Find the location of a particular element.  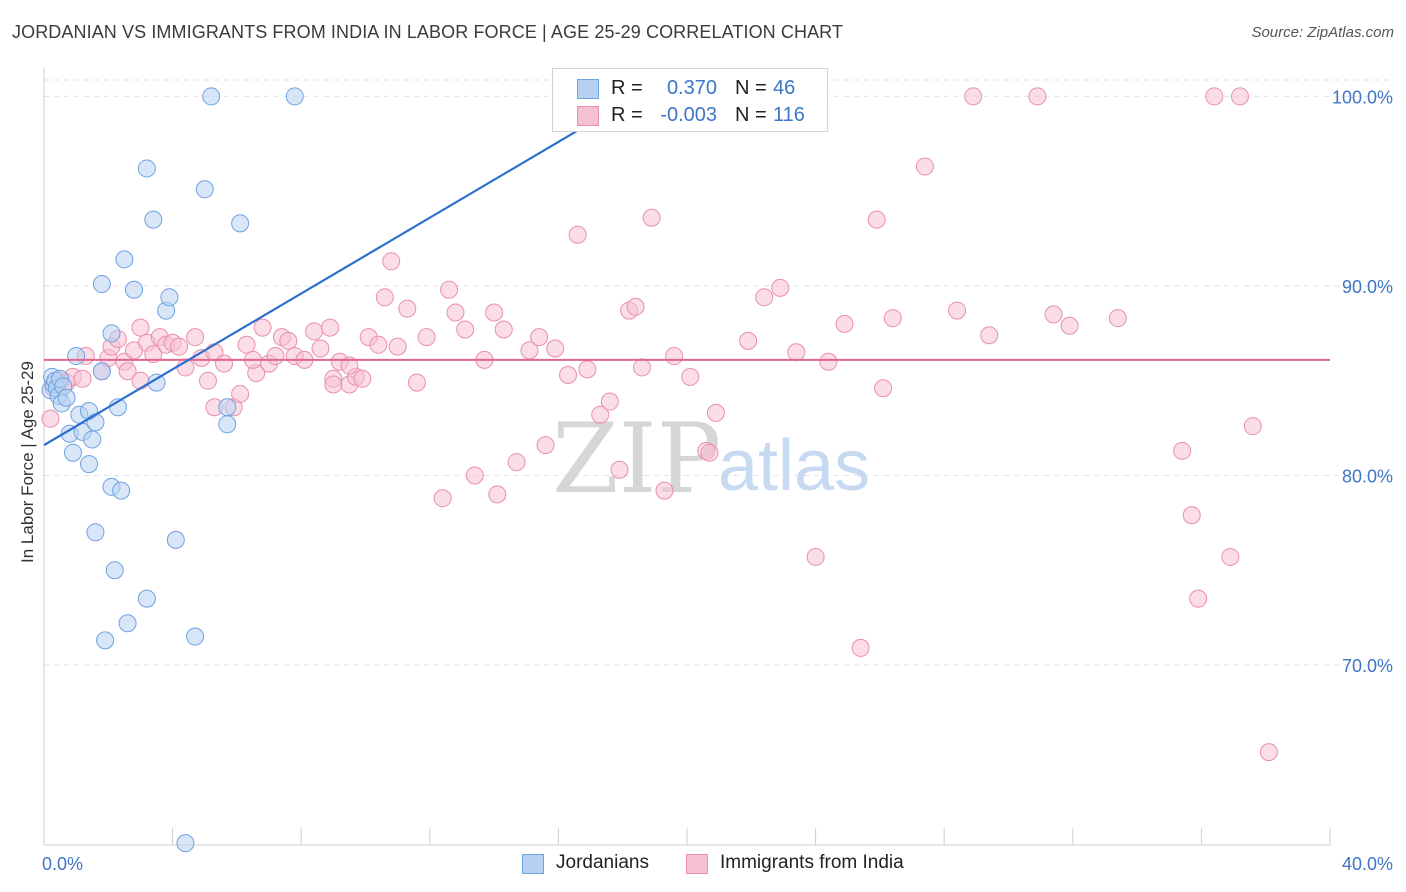

legend-india-label: Immigrants from India is located at coordinates (812, 862).